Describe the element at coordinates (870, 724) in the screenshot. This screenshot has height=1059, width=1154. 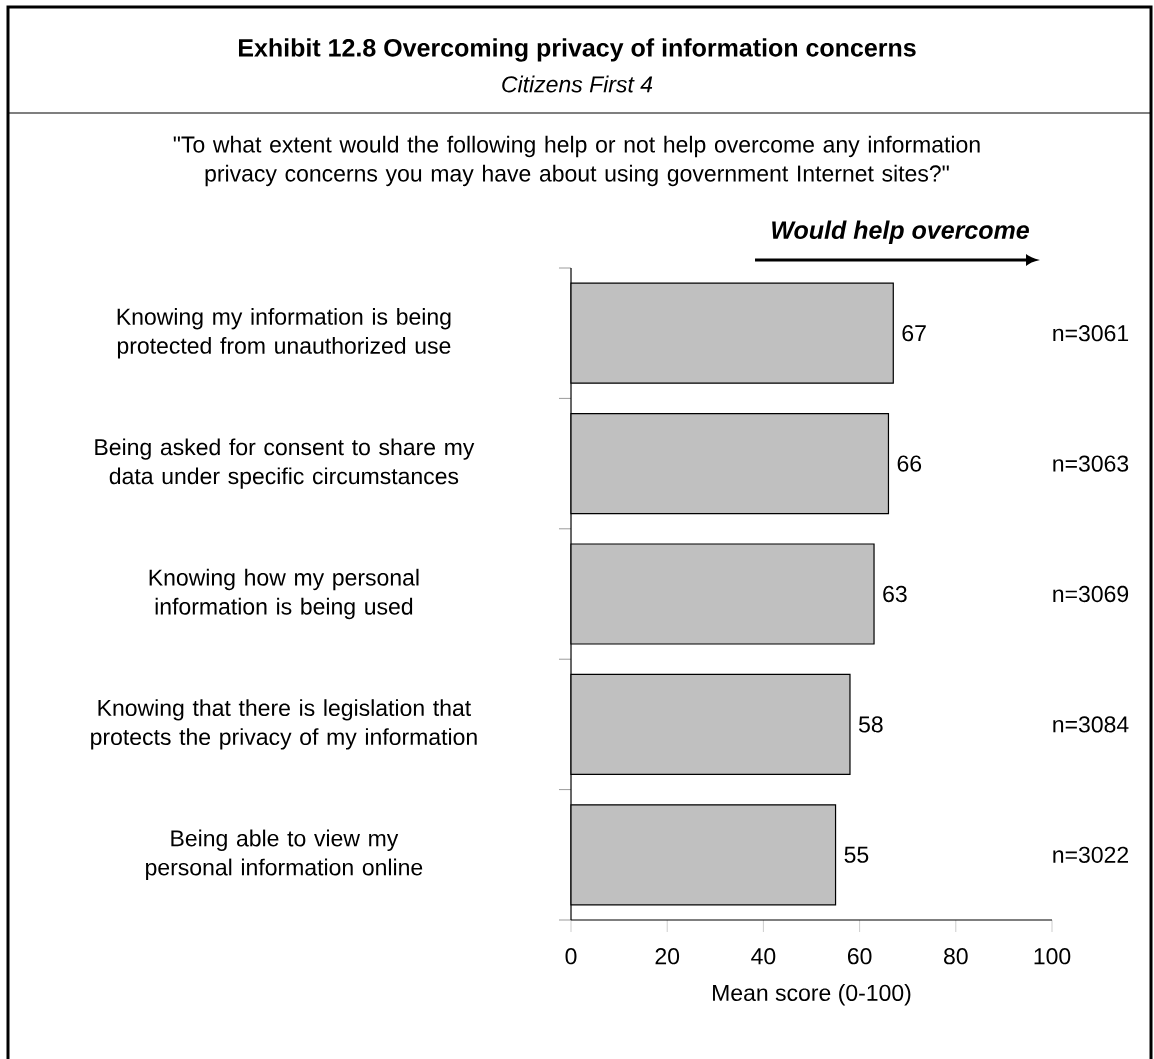
I see `data-label: 58` at that location.